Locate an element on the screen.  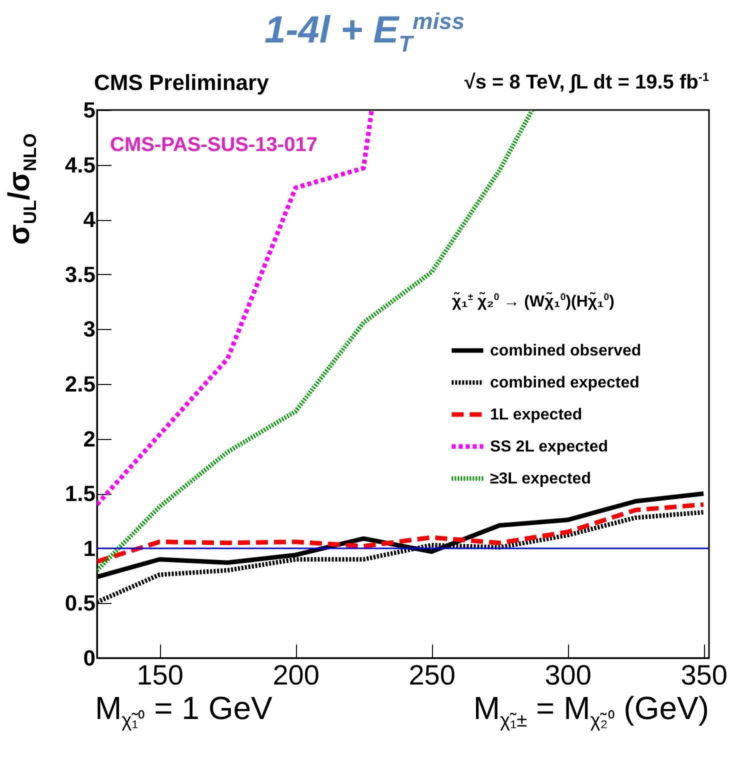
chart-subtitle: CMS Preliminary is located at coordinates (181, 83).